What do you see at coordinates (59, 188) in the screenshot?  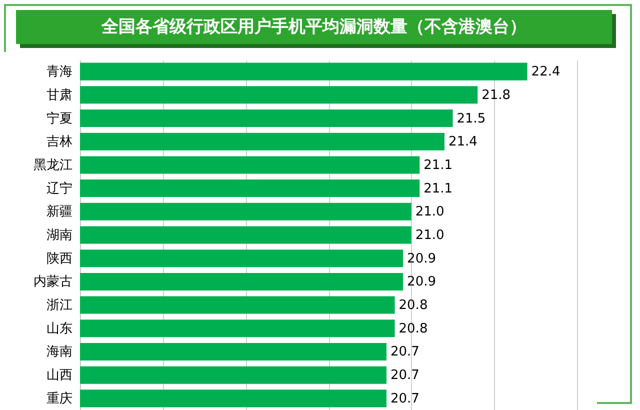 I see `y-tick-label: 辽宁` at bounding box center [59, 188].